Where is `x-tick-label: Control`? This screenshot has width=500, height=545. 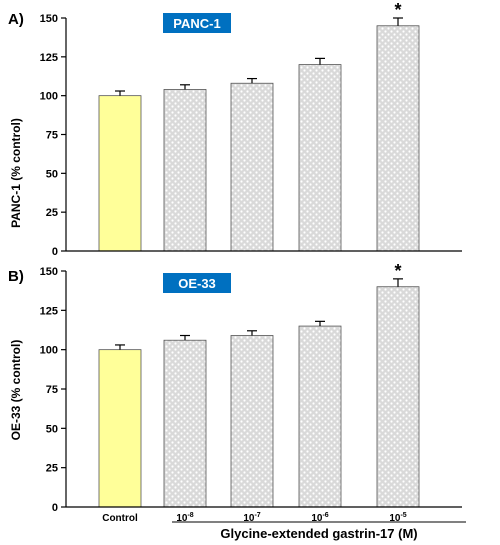
x-tick-label: Control is located at coordinates (120, 518).